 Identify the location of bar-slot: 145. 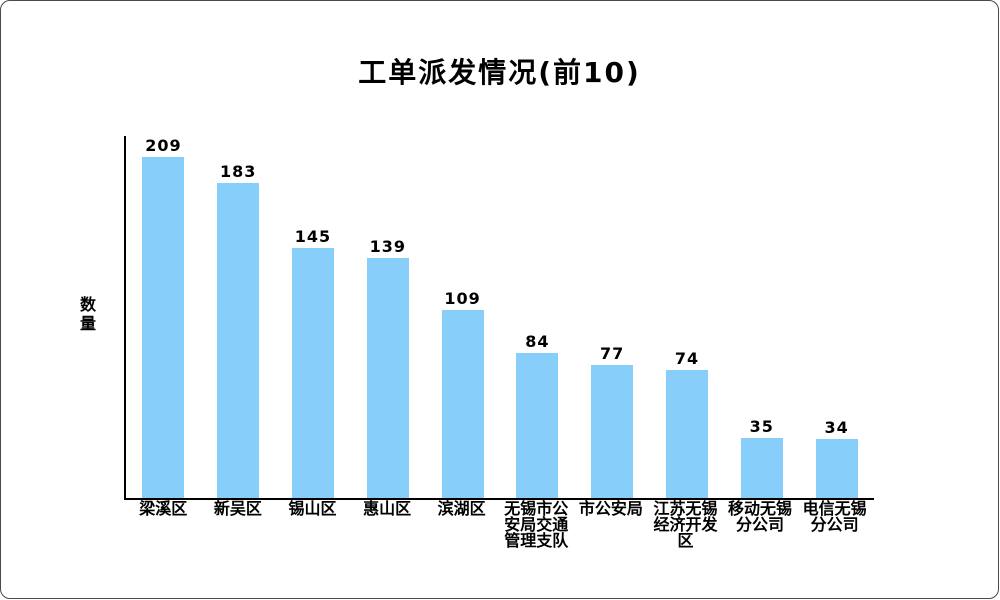
(313, 317).